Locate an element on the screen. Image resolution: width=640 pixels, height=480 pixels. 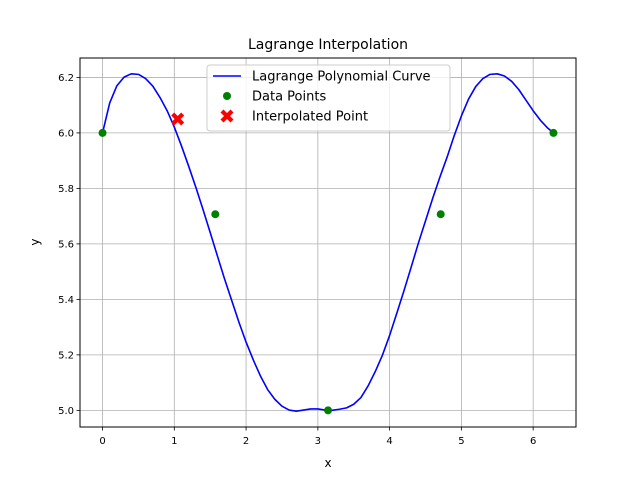
y-axis-label: y is located at coordinates (35, 241).